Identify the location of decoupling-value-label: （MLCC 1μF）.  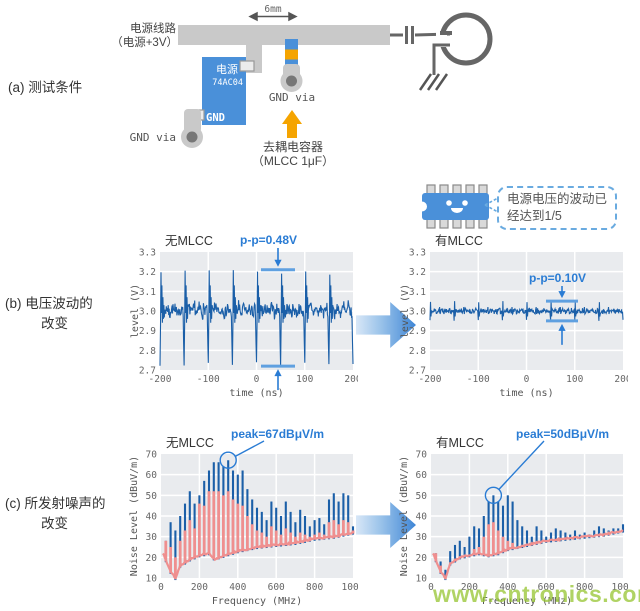
(293, 161).